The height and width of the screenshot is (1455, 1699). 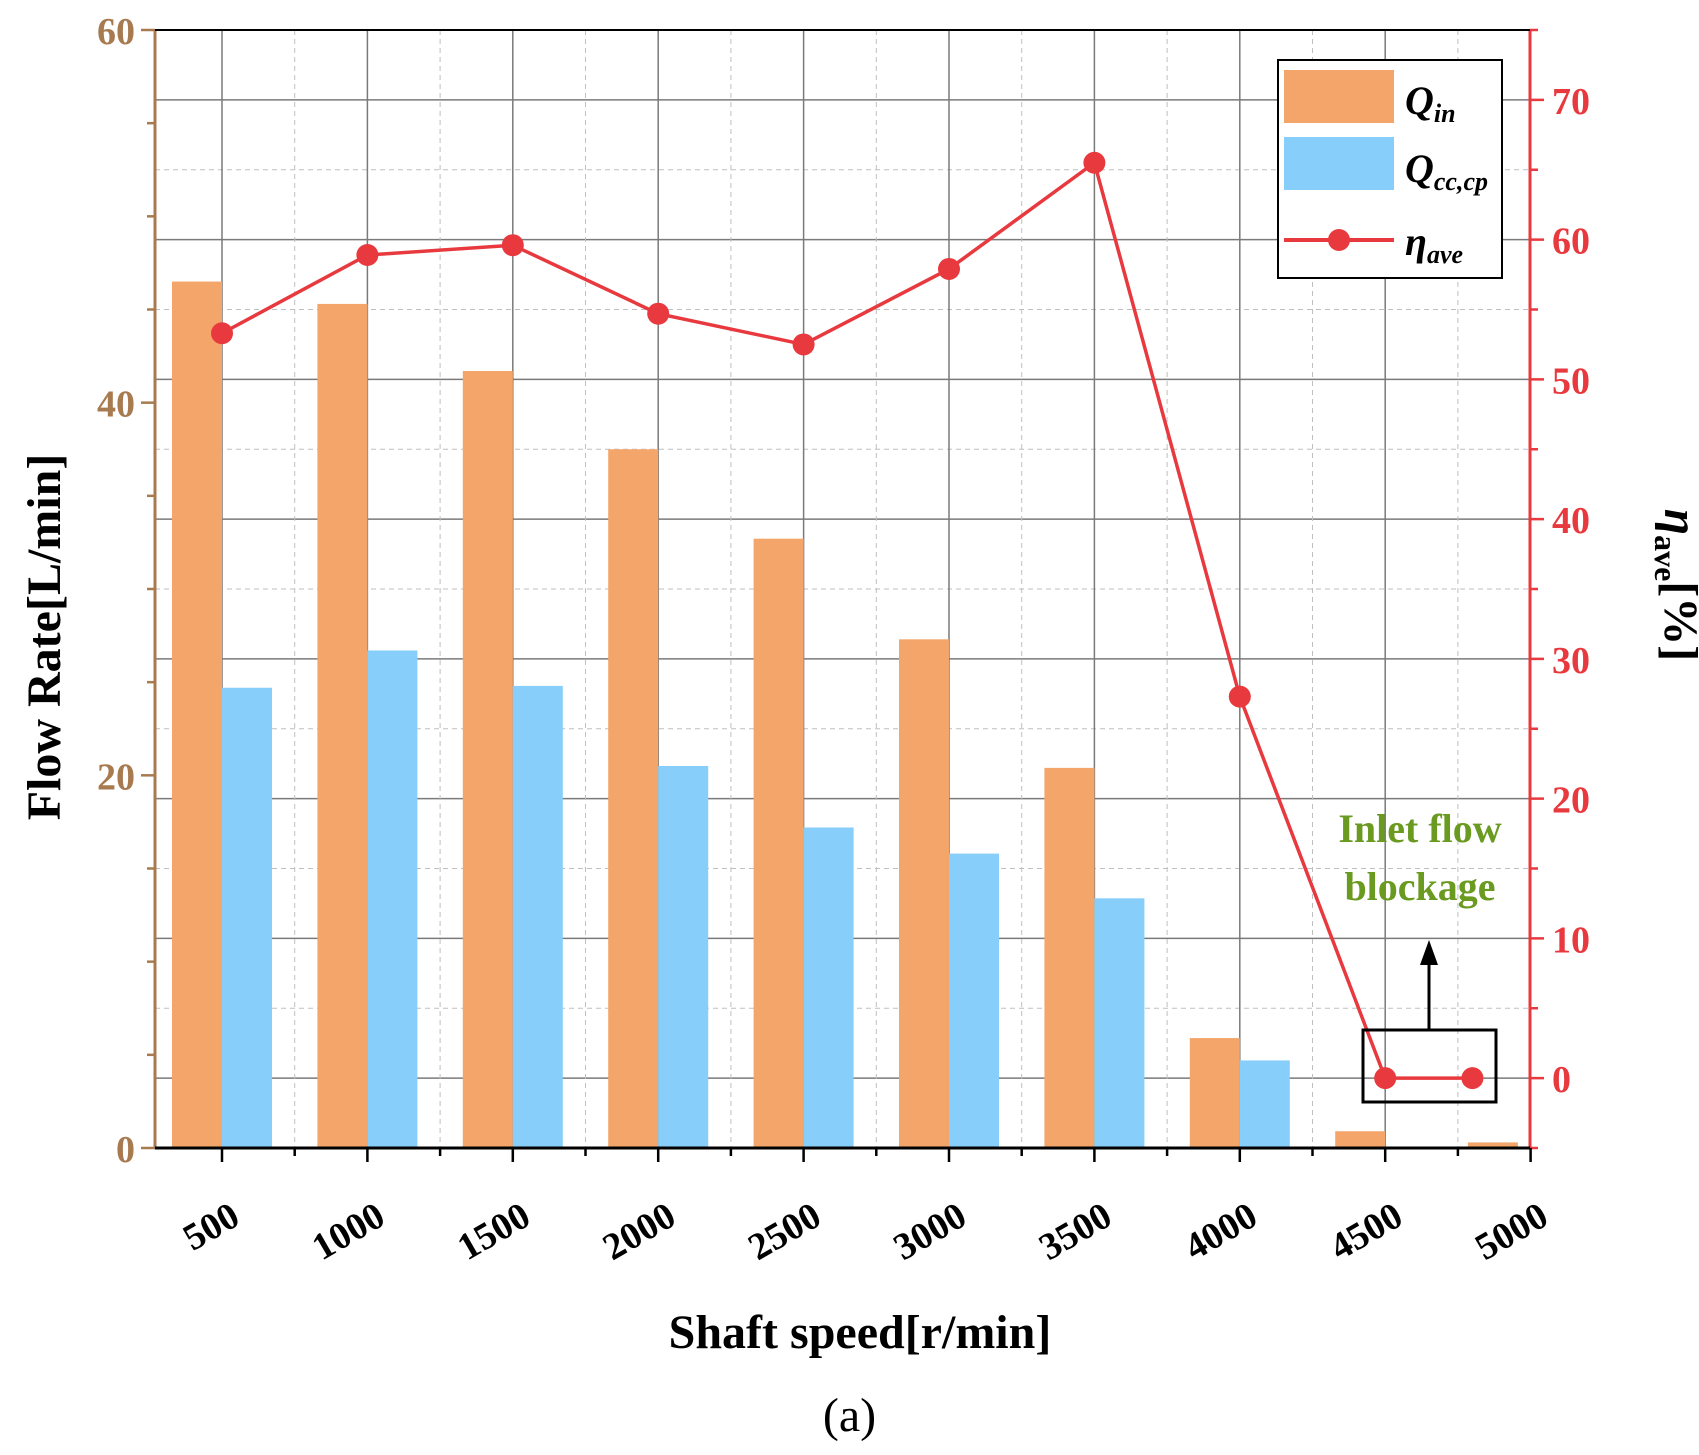 What do you see at coordinates (1339, 163) in the screenshot?
I see `legend-swatch-q-cc` at bounding box center [1339, 163].